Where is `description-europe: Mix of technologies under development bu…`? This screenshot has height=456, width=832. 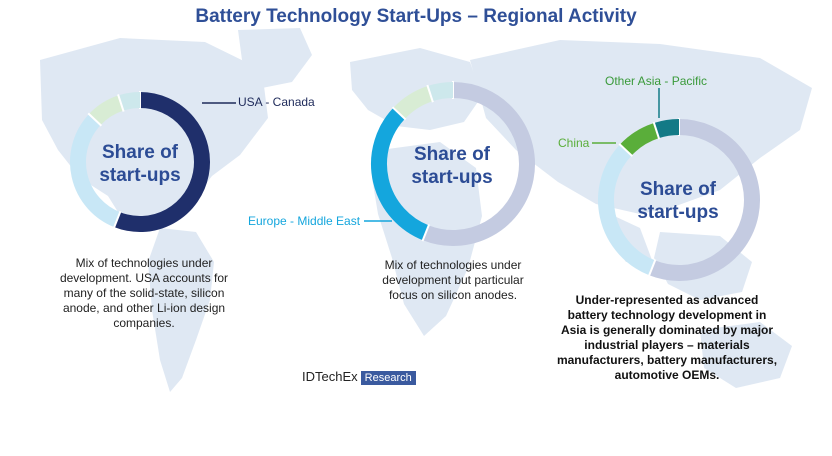
description-europe: Mix of technologies under development bu… is located at coordinates (453, 280).